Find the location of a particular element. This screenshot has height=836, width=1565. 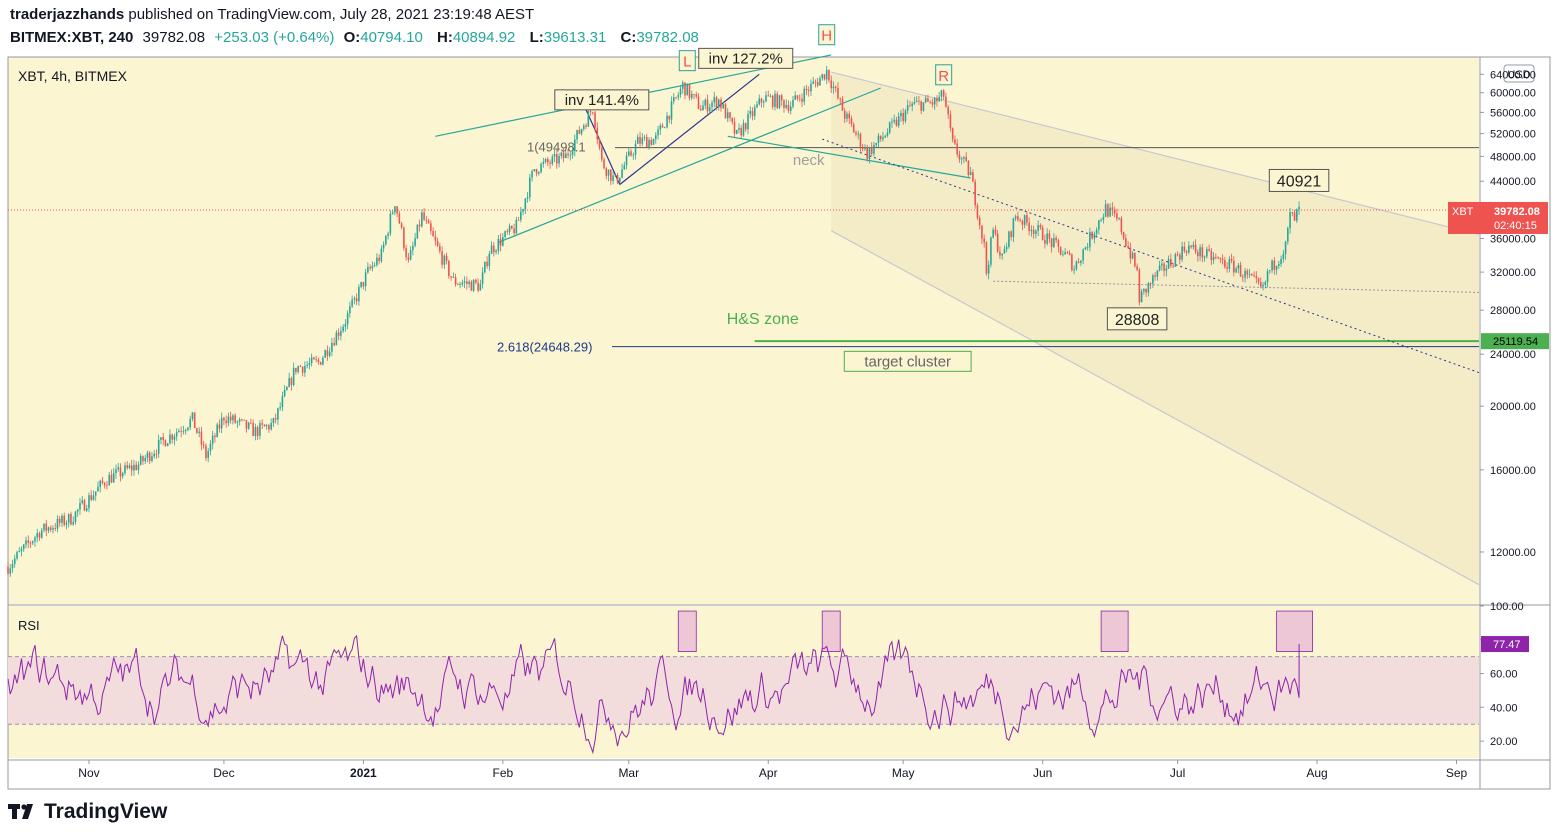

footer-brand: TradingView is located at coordinates (87, 812).